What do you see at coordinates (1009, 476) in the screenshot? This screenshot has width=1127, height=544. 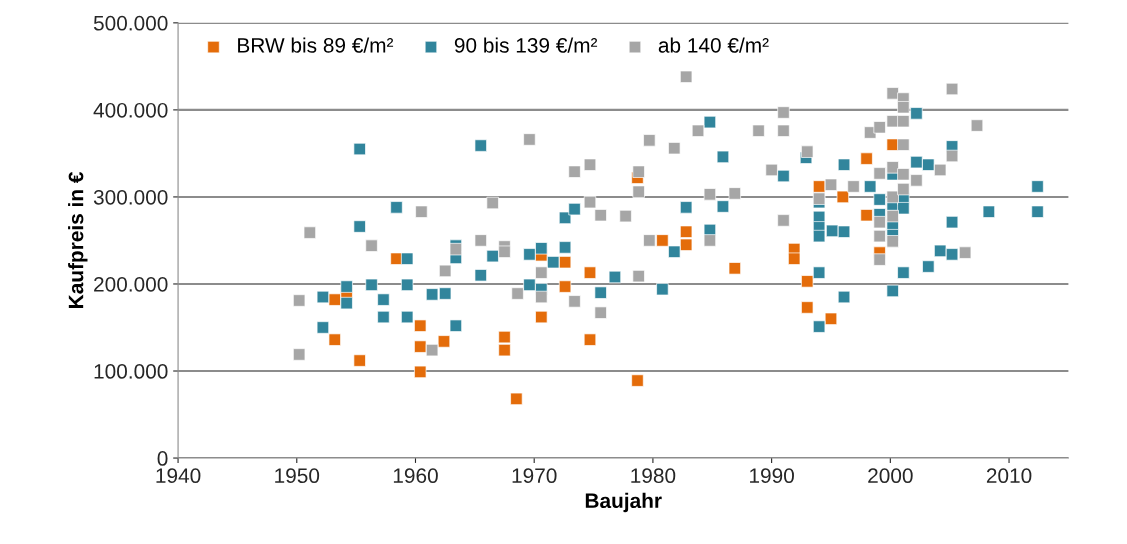 I see `x-tick-label: 2010` at bounding box center [1009, 476].